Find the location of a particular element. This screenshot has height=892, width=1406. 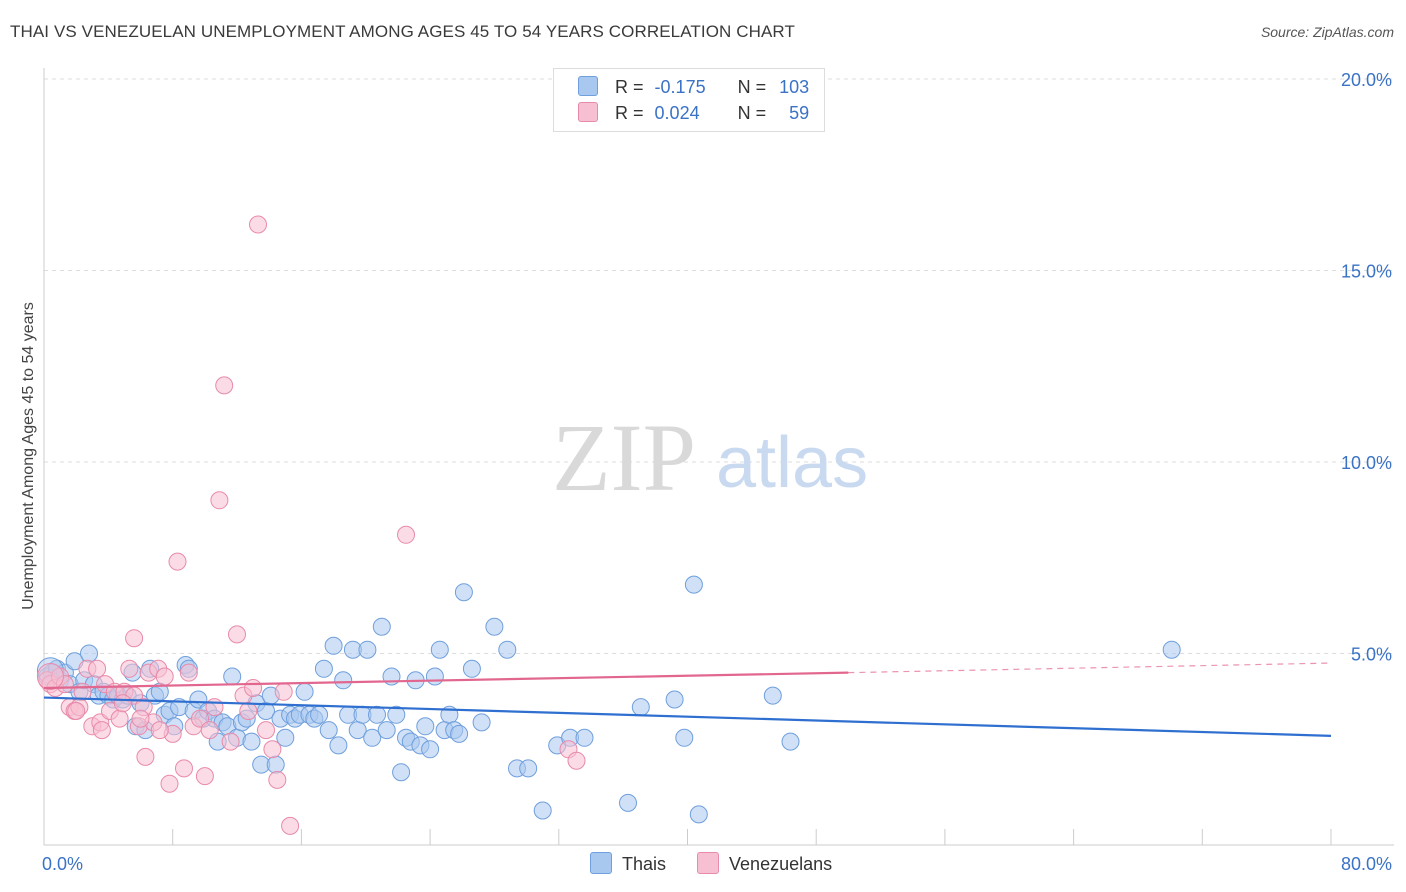

r-value-thais: -0.175 is located at coordinates (680, 87).